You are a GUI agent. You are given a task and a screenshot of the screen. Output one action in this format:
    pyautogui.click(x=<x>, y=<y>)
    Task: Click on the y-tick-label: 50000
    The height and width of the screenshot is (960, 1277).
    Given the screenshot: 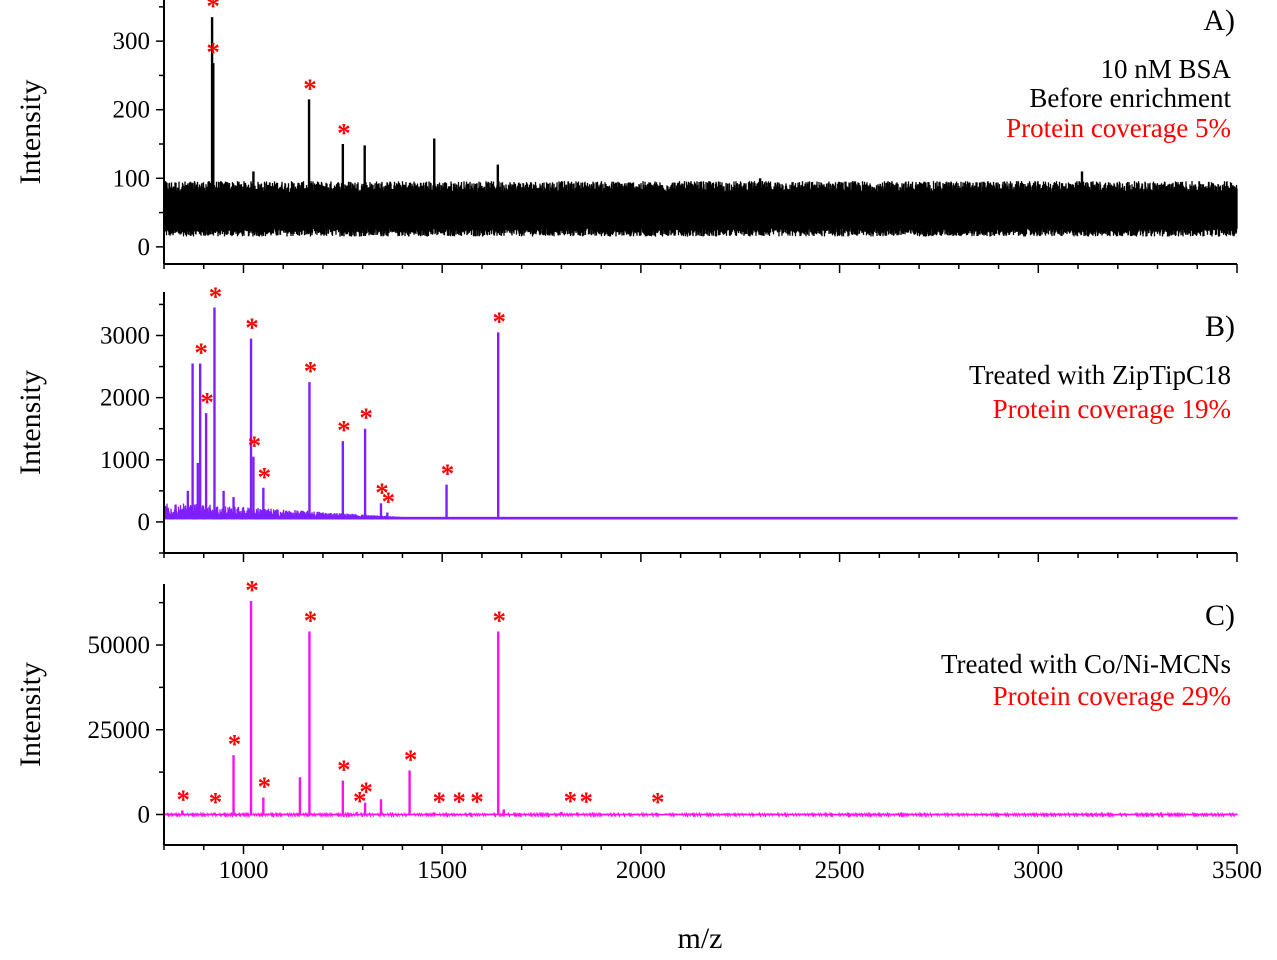 What is the action you would take?
    pyautogui.click(x=119, y=645)
    